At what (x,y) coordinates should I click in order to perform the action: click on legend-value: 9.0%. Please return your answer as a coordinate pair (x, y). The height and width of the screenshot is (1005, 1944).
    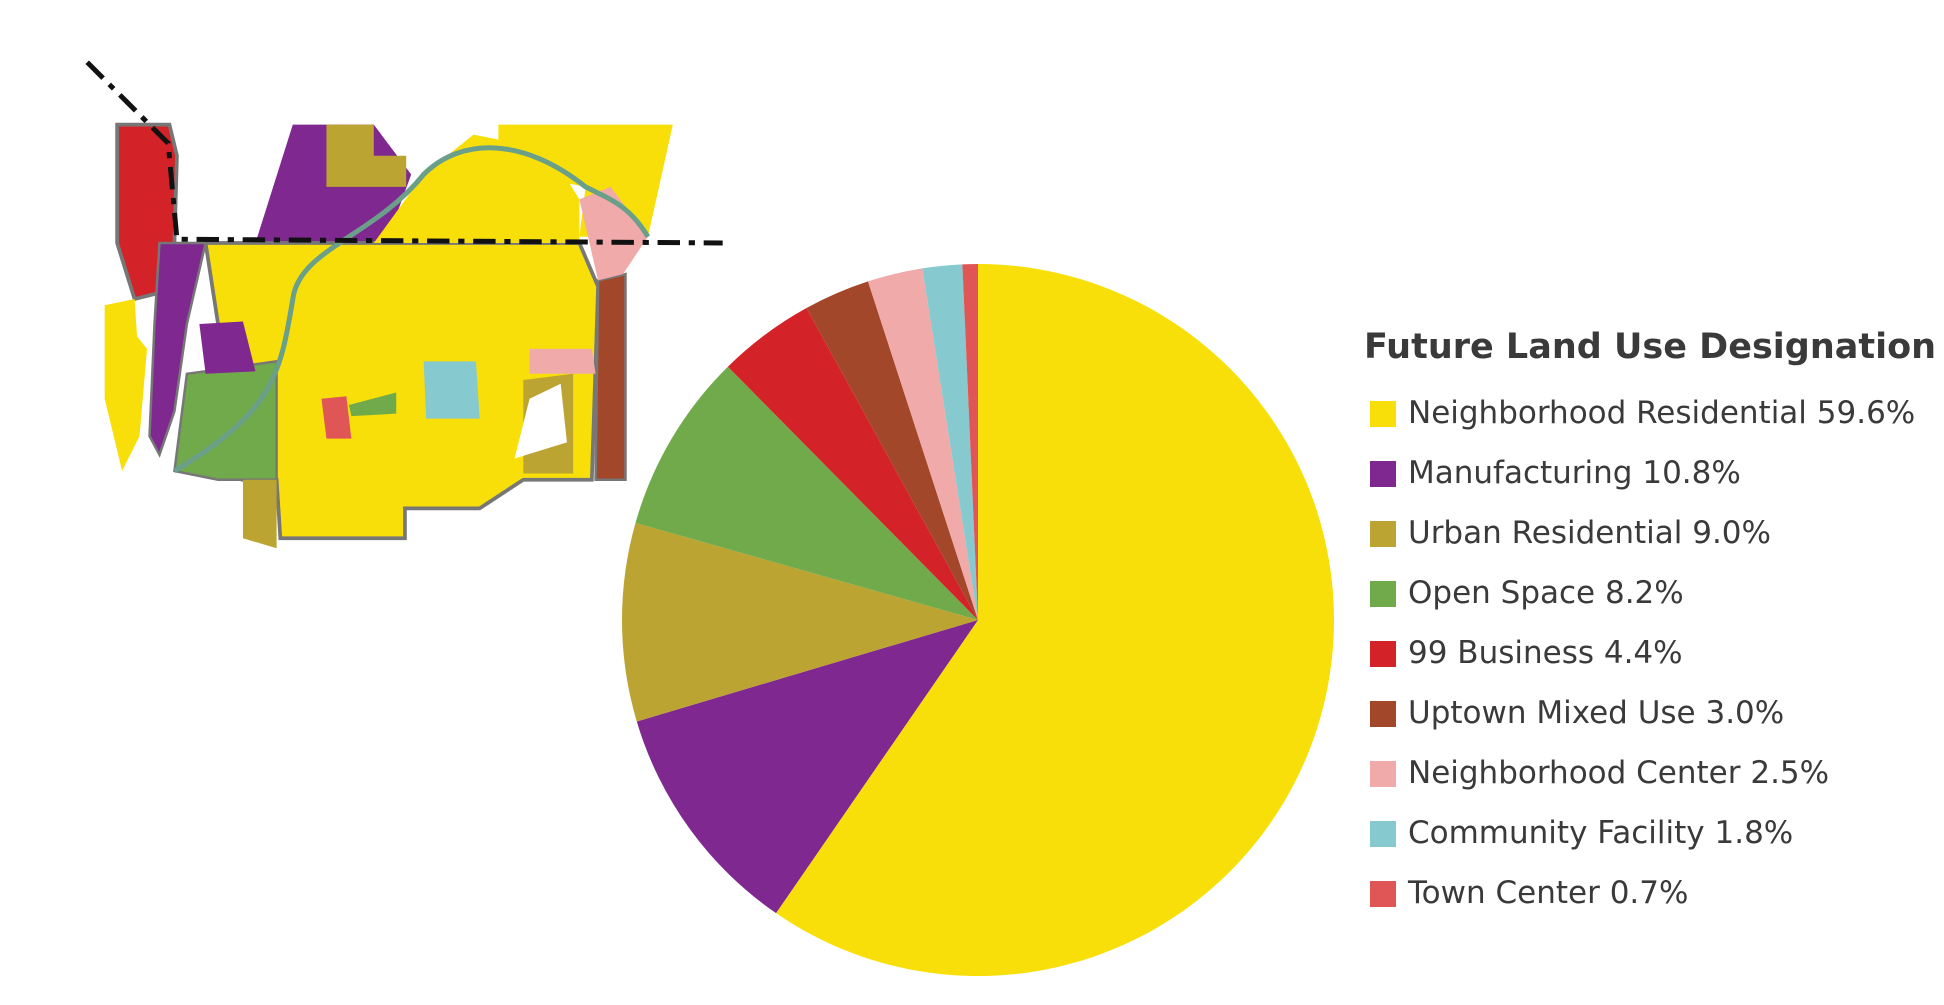
    Looking at the image, I should click on (1731, 533).